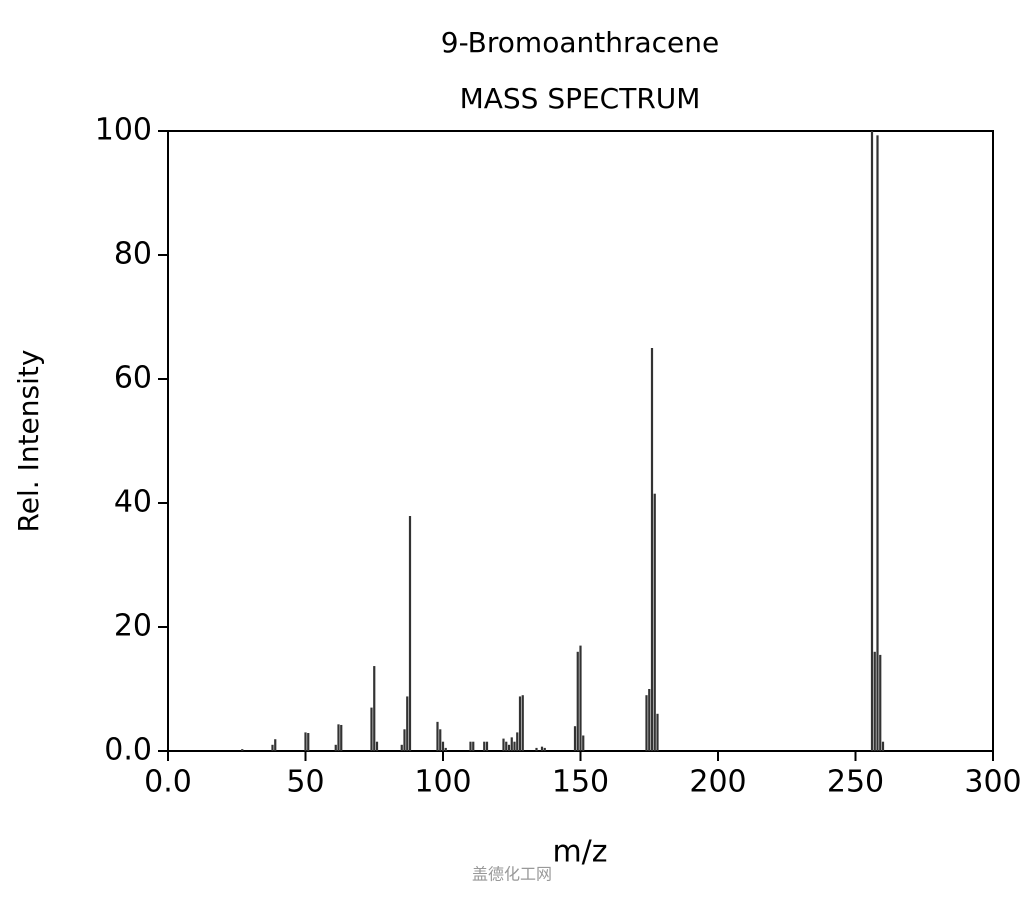  I want to click on x-tick-label: 100, so click(442, 782).